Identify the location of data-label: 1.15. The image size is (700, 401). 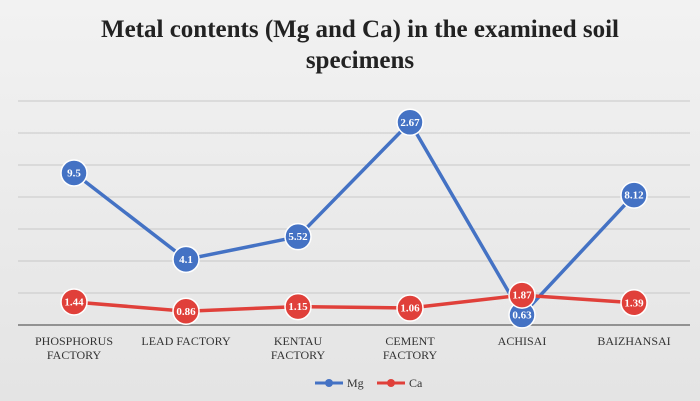
(298, 307).